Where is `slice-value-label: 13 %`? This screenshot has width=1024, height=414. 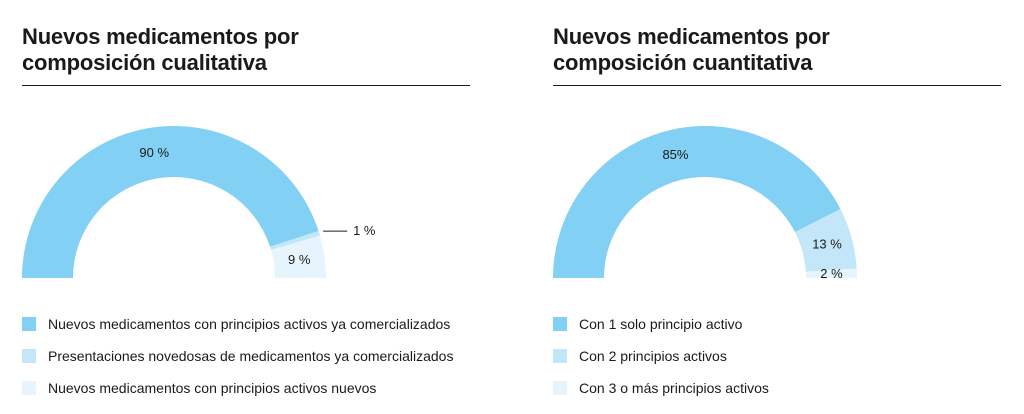 slice-value-label: 13 % is located at coordinates (827, 244).